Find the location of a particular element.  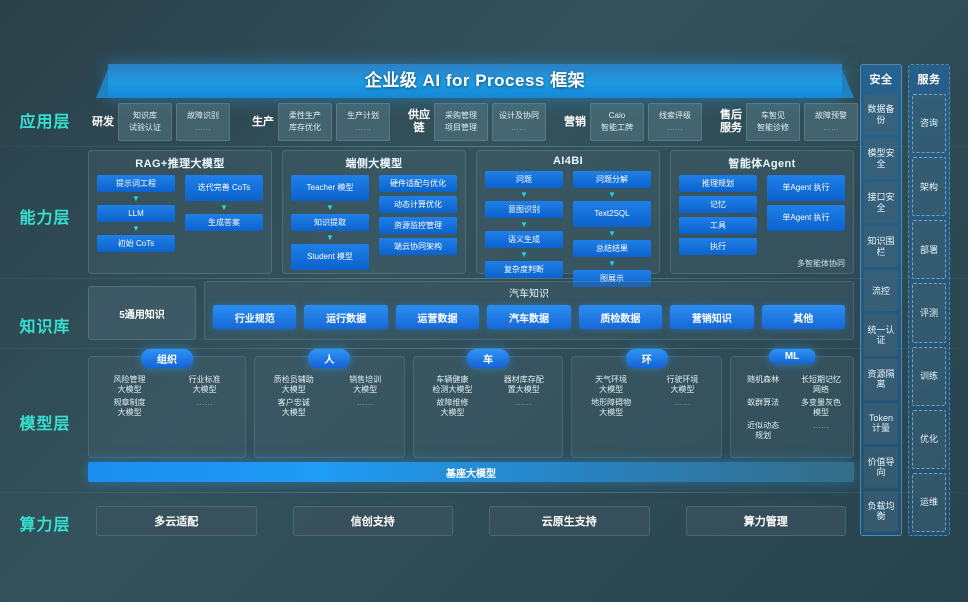

capability-columns: 推理规划 记忆 工具 执行 单Agent 执行 单Agent 执行 is located at coordinates (762, 215).